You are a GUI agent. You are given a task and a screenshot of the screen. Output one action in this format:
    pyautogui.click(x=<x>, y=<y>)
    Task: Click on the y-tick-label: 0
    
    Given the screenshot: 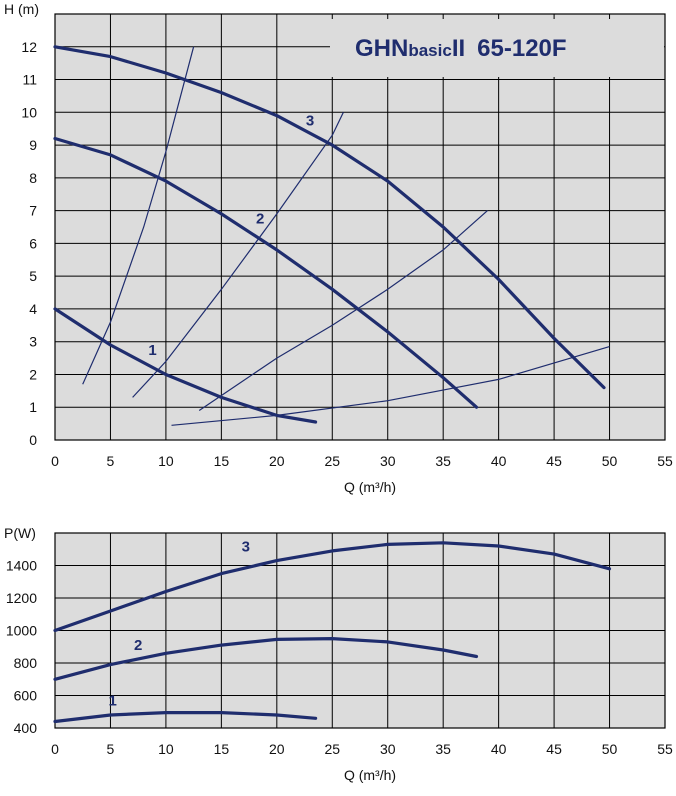 What is the action you would take?
    pyautogui.click(x=33, y=440)
    